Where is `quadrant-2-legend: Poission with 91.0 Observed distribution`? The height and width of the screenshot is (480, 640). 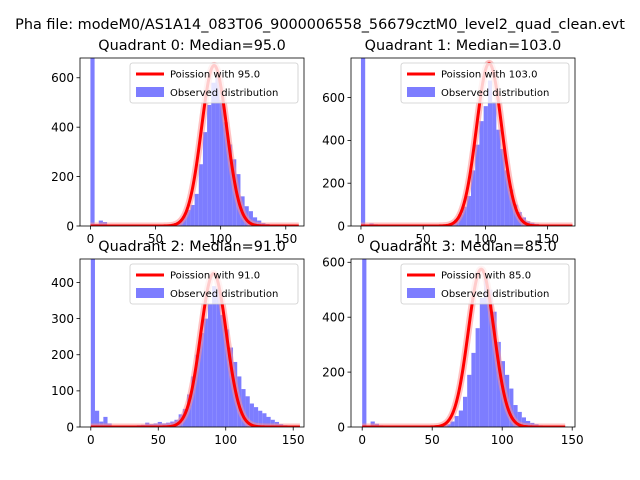 quadrant-2-legend: Poission with 91.0 Observed distribution is located at coordinates (214, 284).